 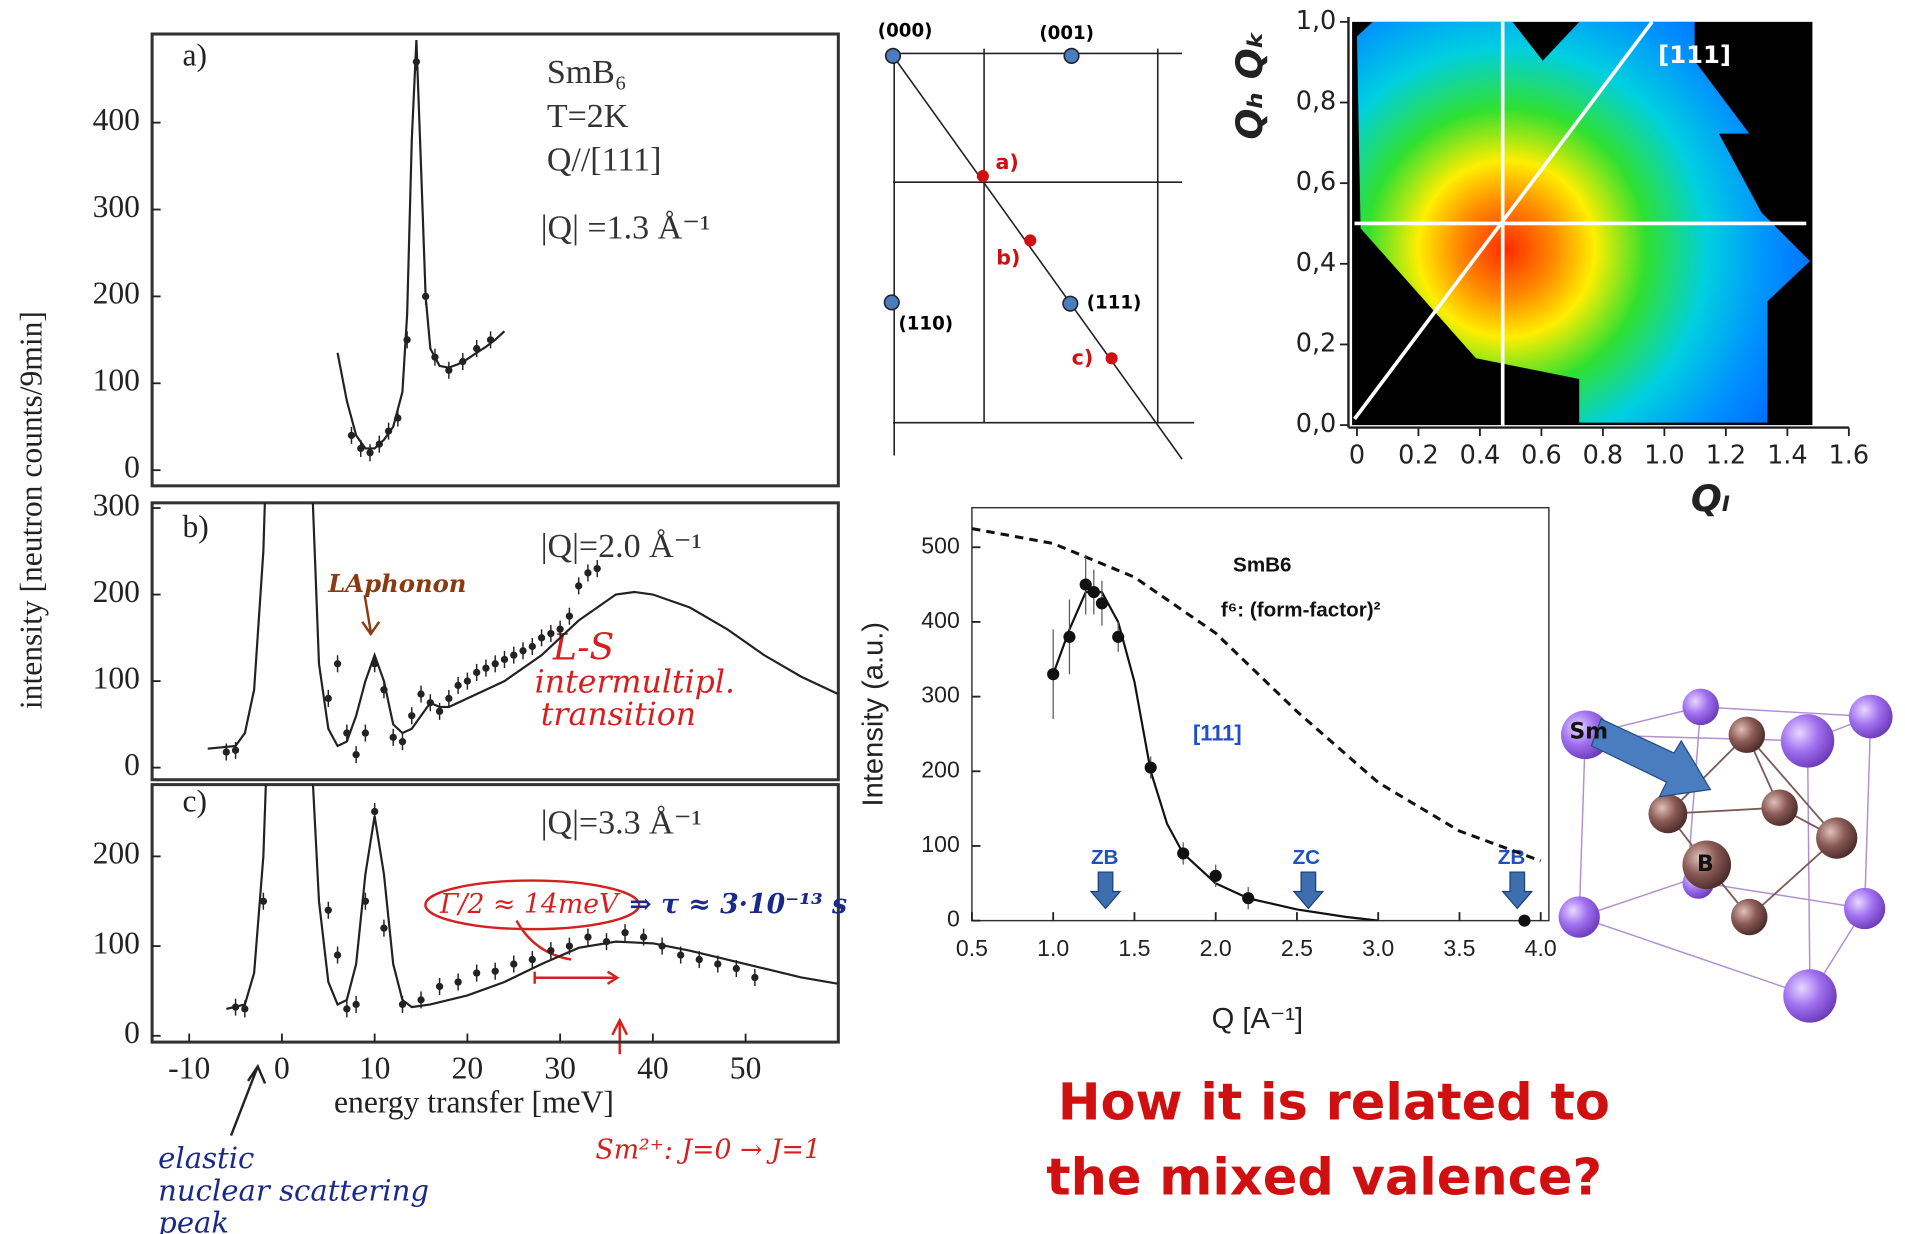 What do you see at coordinates (1105, 857) in the screenshot?
I see `annotation: ZB` at bounding box center [1105, 857].